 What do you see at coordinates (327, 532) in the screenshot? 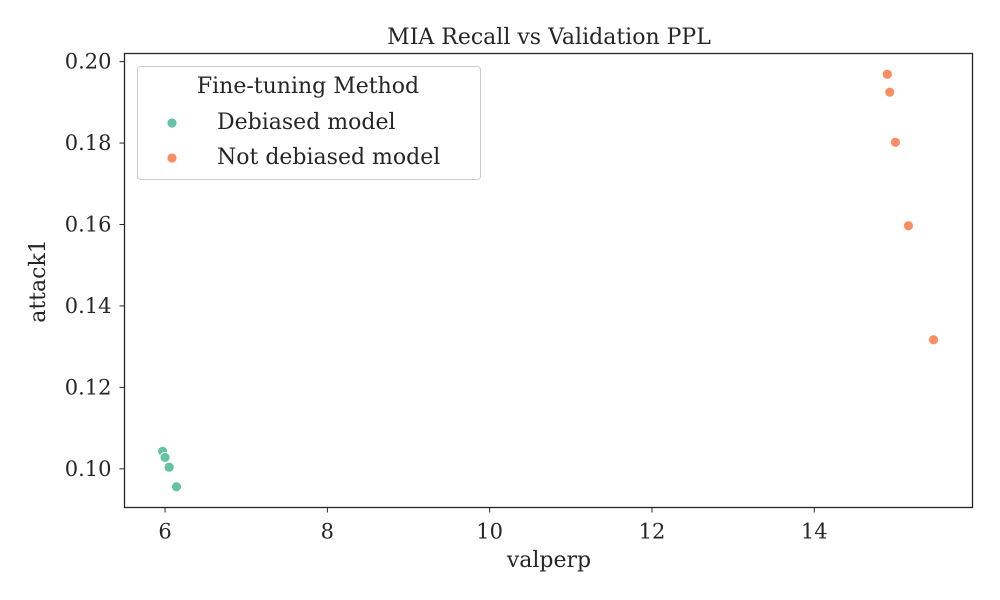
I see `x-tick-label: 8` at bounding box center [327, 532].